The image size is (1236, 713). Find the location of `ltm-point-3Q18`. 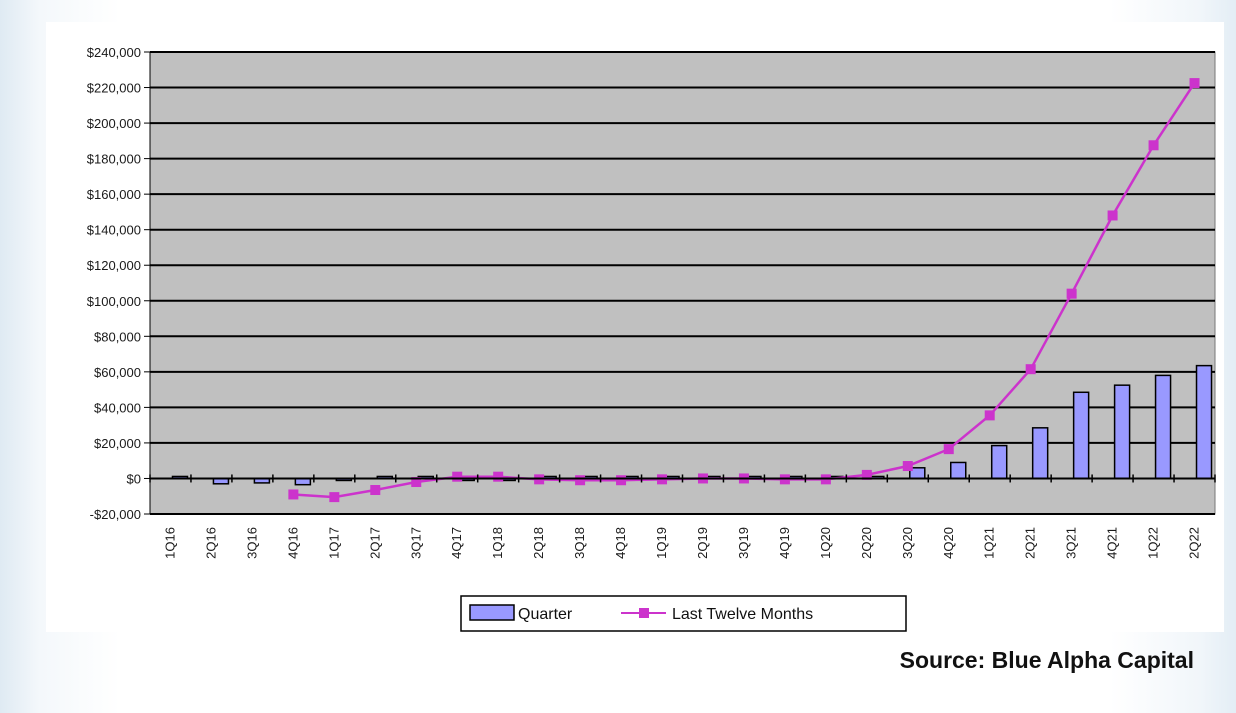

ltm-point-3Q18 is located at coordinates (580, 480).